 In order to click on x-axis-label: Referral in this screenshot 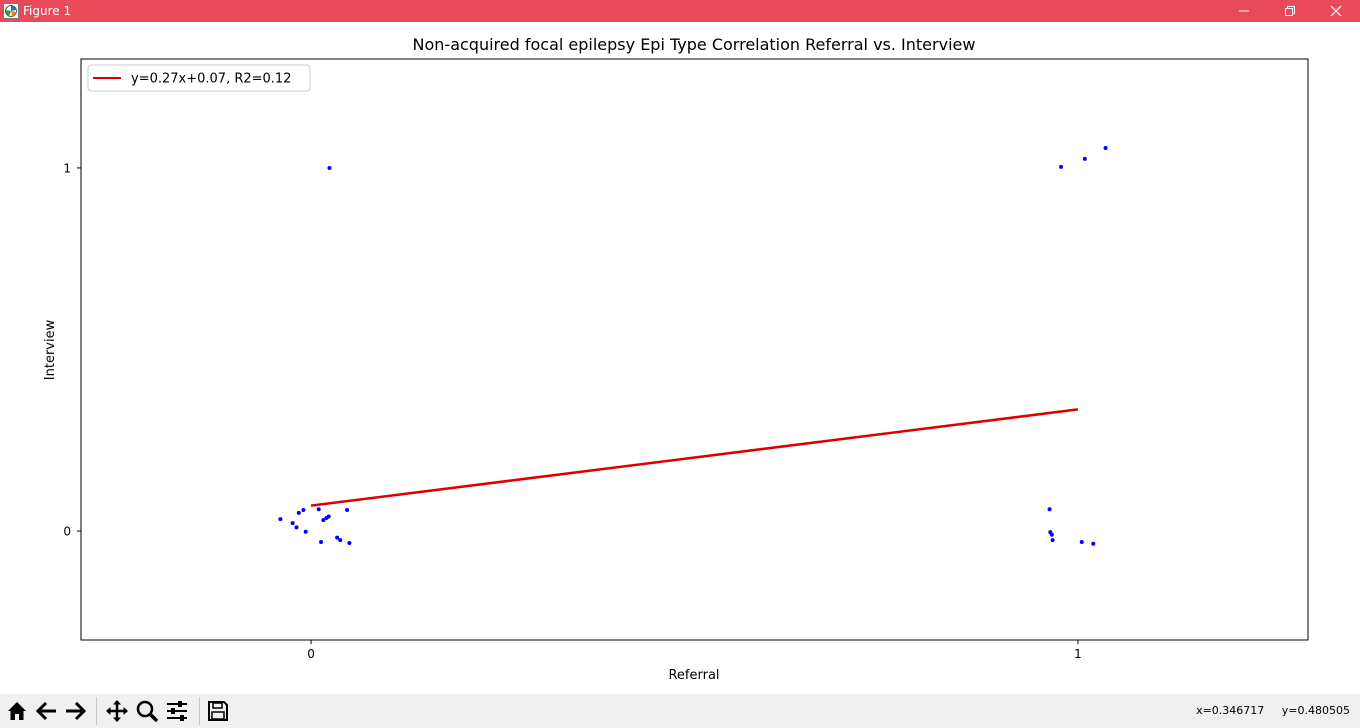, I will do `click(693, 675)`.